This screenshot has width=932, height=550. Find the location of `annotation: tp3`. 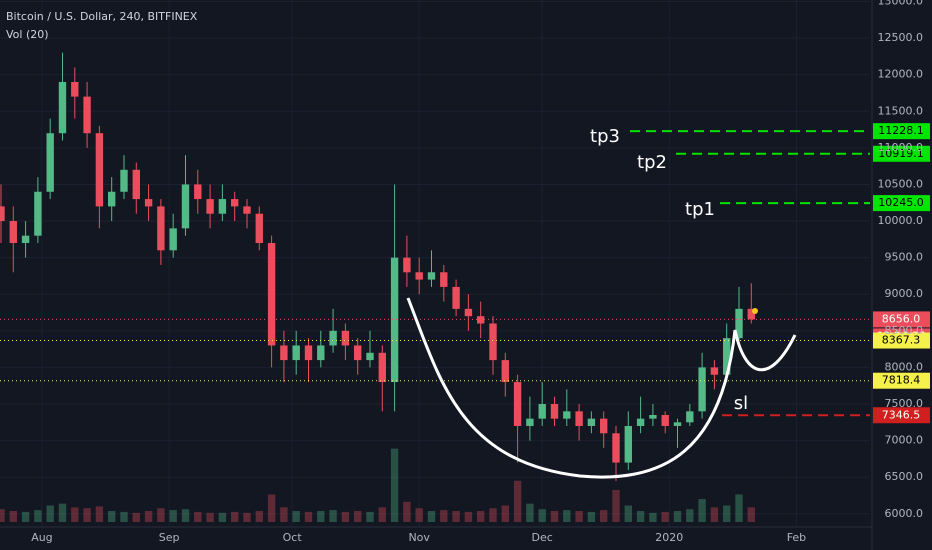

annotation: tp3 is located at coordinates (605, 136).